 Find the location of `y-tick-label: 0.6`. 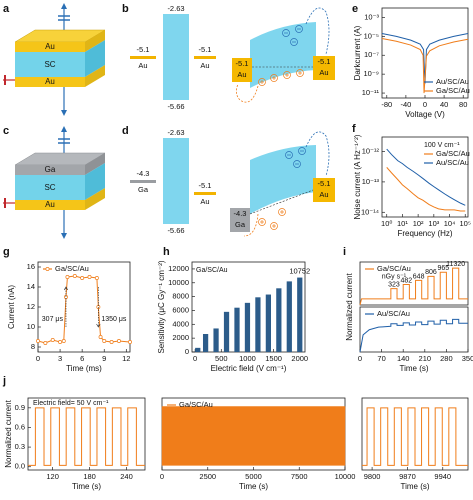

y-tick-label: 0.6 is located at coordinates (20, 426).